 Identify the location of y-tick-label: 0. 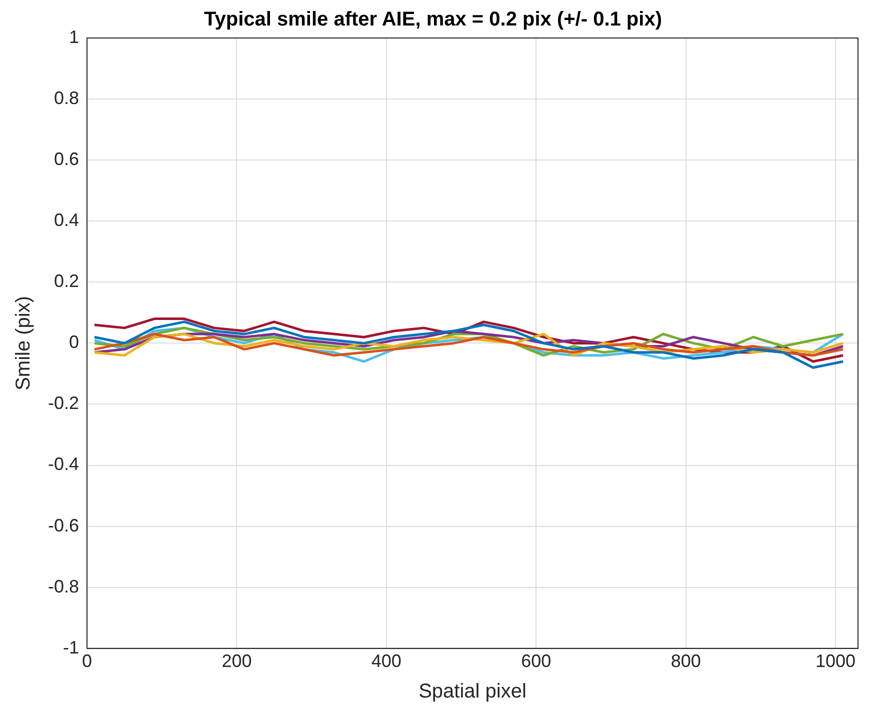
(74, 342).